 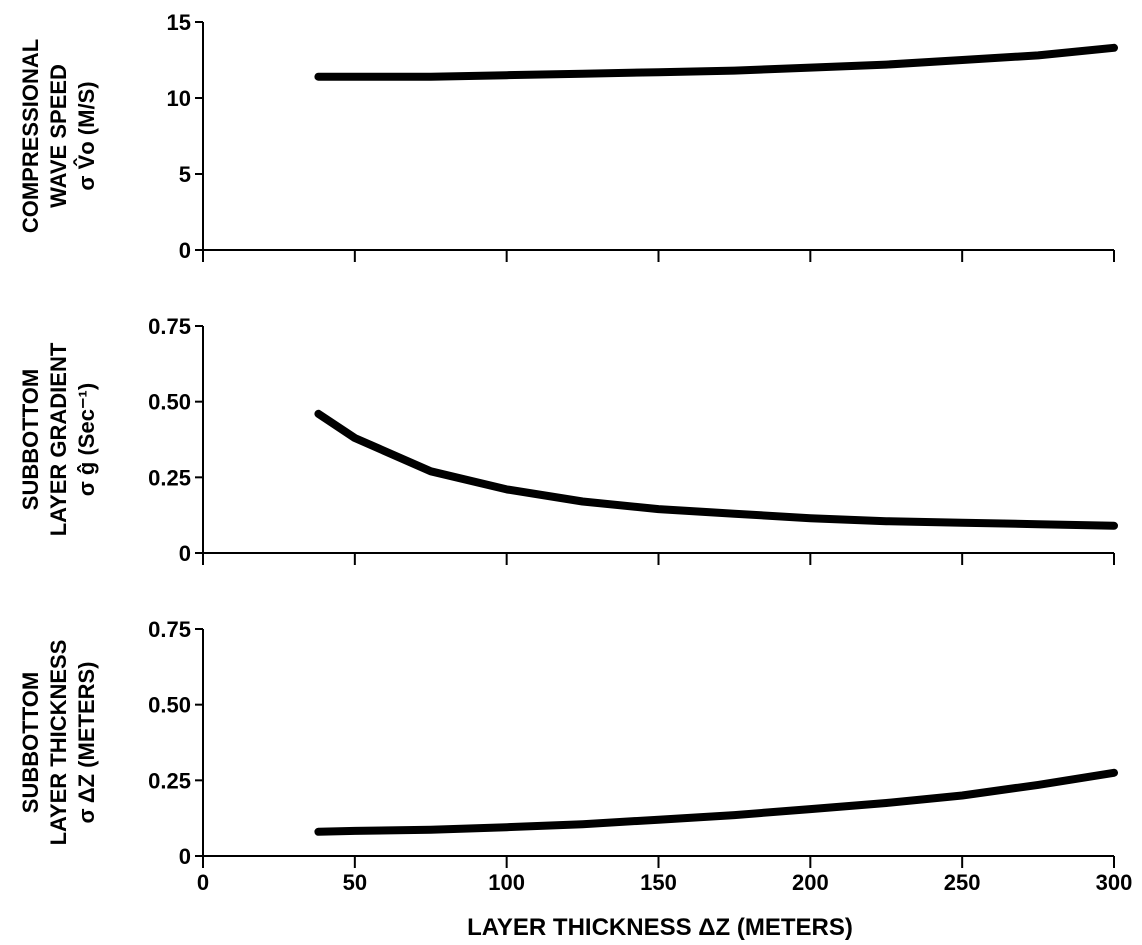 I want to click on y-axis-label-line: WAVE SPEED, so click(x=58, y=136).